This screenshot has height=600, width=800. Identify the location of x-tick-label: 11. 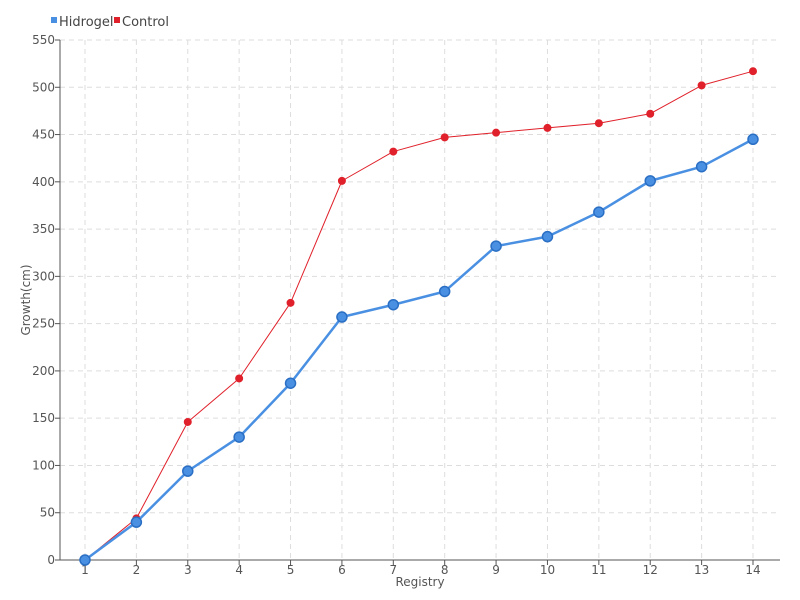
(598, 570).